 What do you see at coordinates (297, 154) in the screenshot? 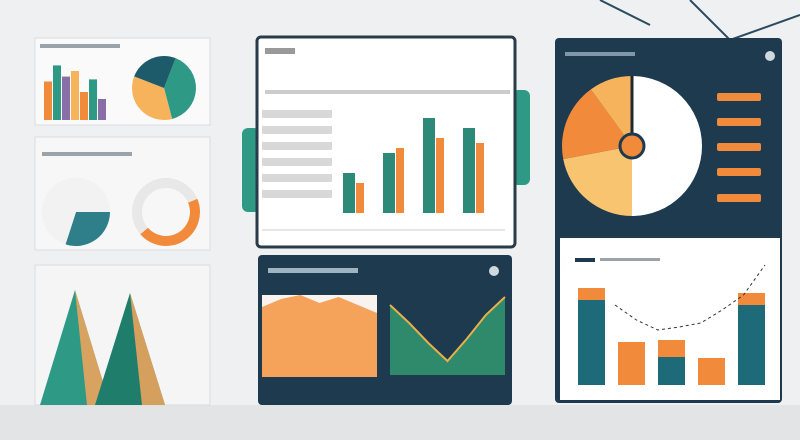
I see `list` at bounding box center [297, 154].